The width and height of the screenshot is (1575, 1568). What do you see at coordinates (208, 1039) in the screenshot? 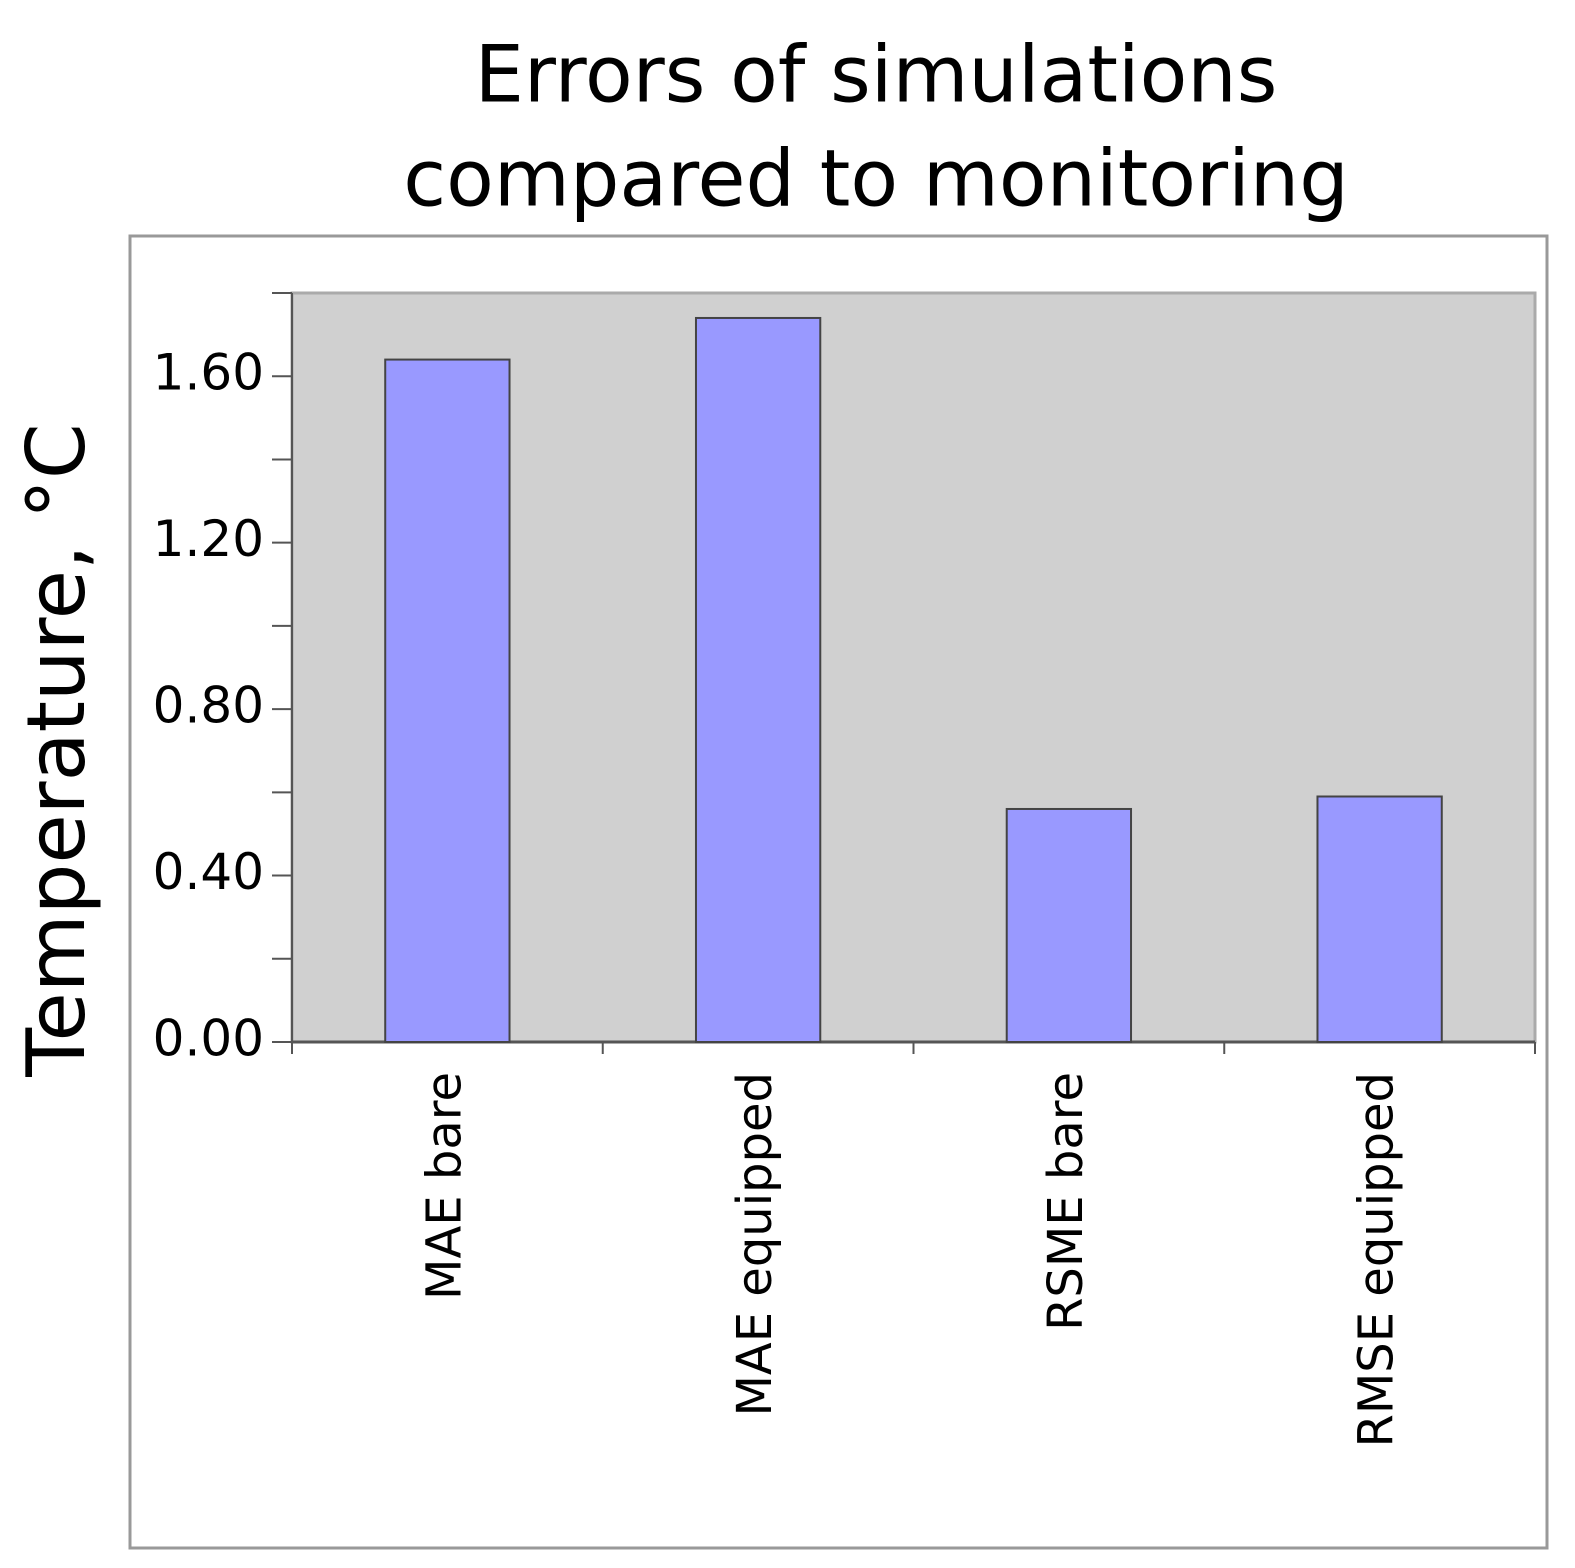
I see `y-tick-label: 0.00` at bounding box center [208, 1039].